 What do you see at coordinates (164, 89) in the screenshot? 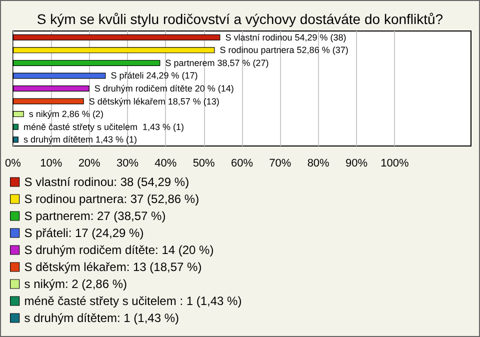
I see `data-label: S druhým rodičem dítěte 20 % (14)` at bounding box center [164, 89].